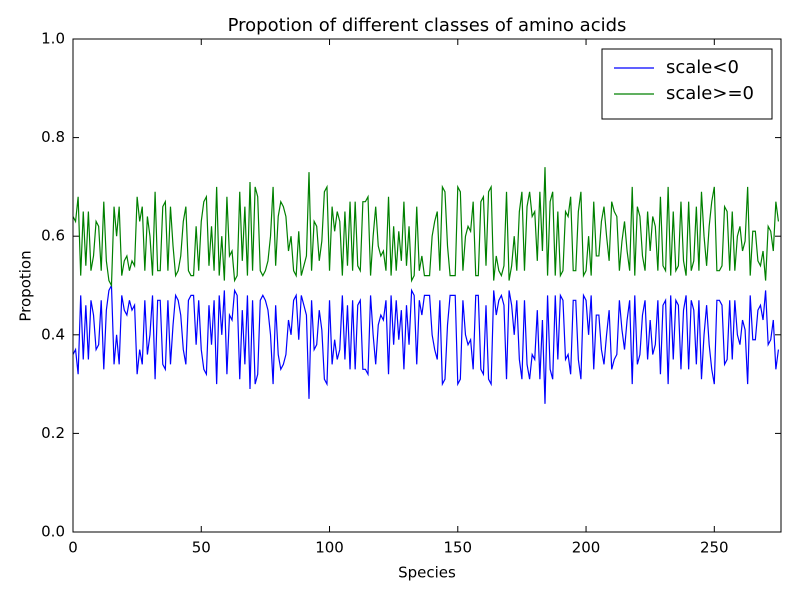 This screenshot has width=800, height=596. What do you see at coordinates (73, 548) in the screenshot?
I see `x-tick-label: 0` at bounding box center [73, 548].